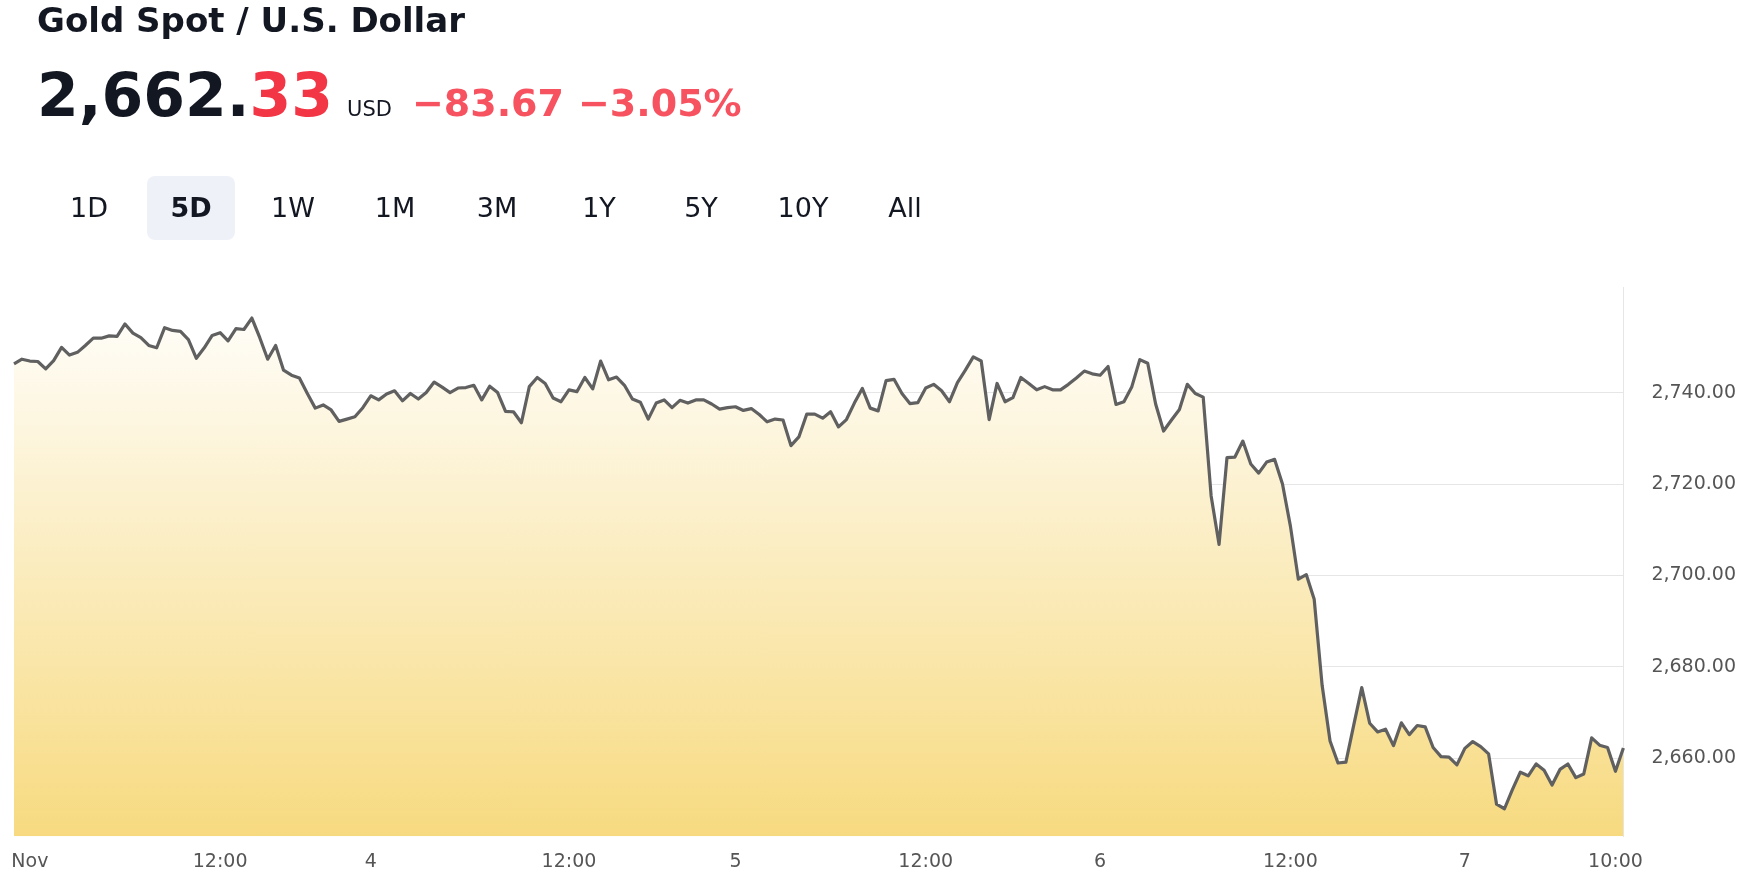 This screenshot has width=1764, height=891. What do you see at coordinates (599, 208) in the screenshot?
I see `text: 1Y` at bounding box center [599, 208].